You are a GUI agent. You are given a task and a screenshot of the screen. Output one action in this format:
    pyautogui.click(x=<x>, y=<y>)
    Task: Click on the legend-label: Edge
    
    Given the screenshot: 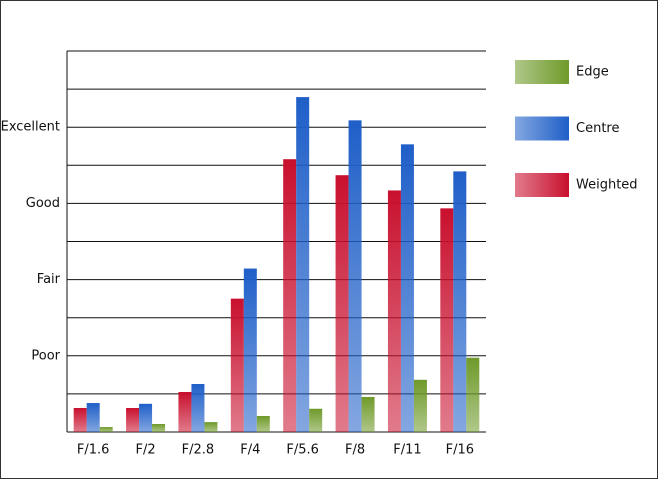 What is the action you would take?
    pyautogui.click(x=592, y=72)
    